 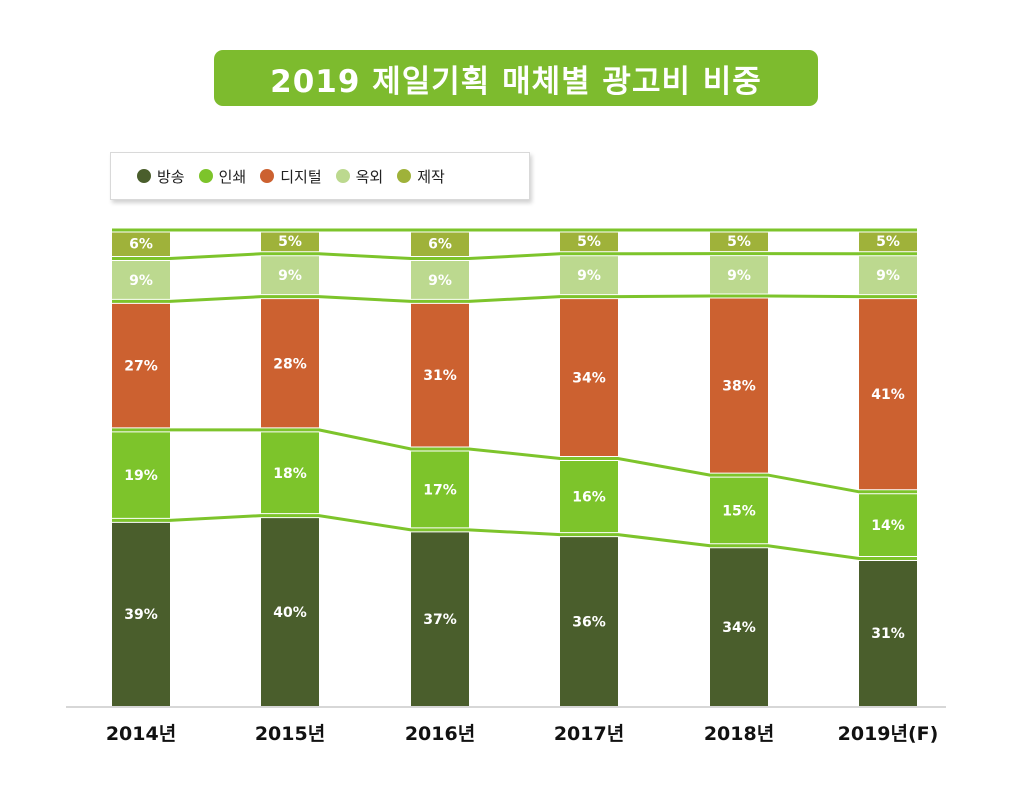 What do you see at coordinates (516, 81) in the screenshot?
I see `chart-title: 2019 제일기획 매체별 광고비 비중` at bounding box center [516, 81].